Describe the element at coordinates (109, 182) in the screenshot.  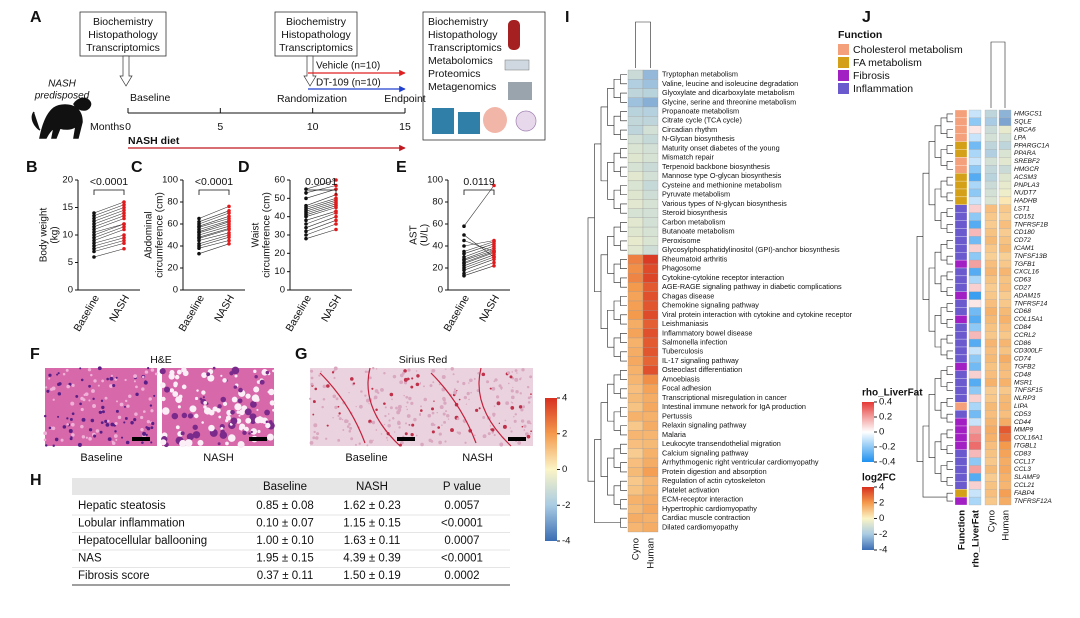
I see `p-value: <0.0001` at that location.